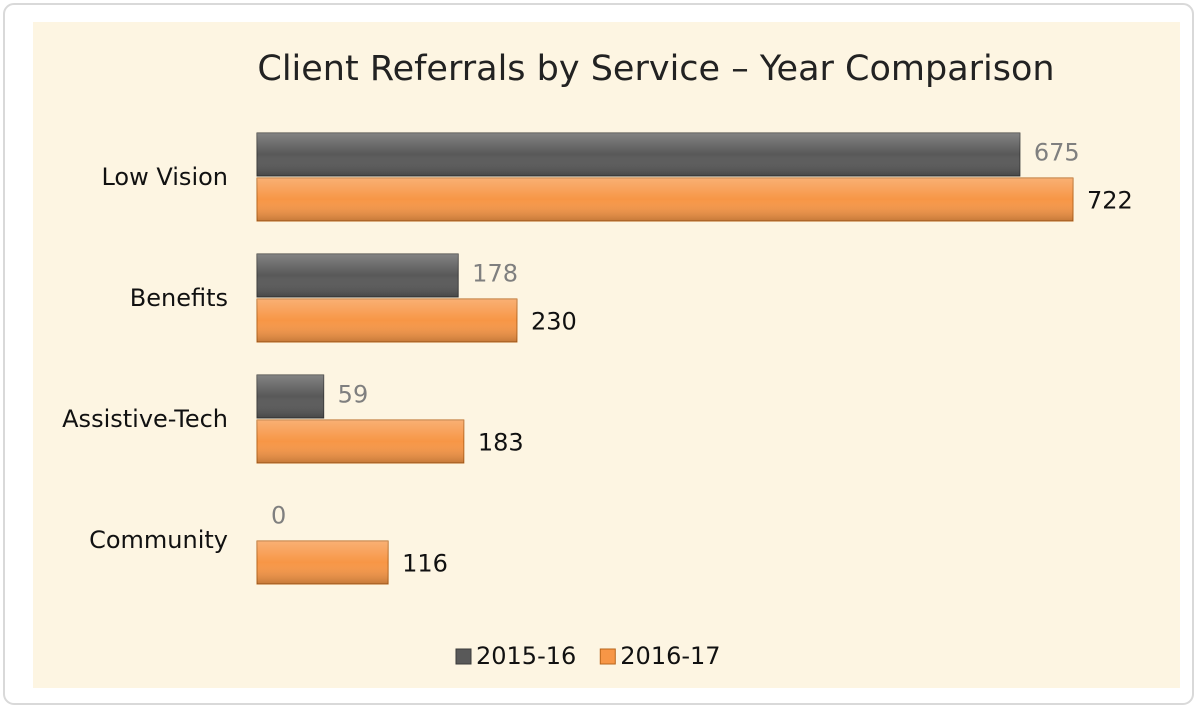  I want to click on value-label: 183, so click(501, 443).